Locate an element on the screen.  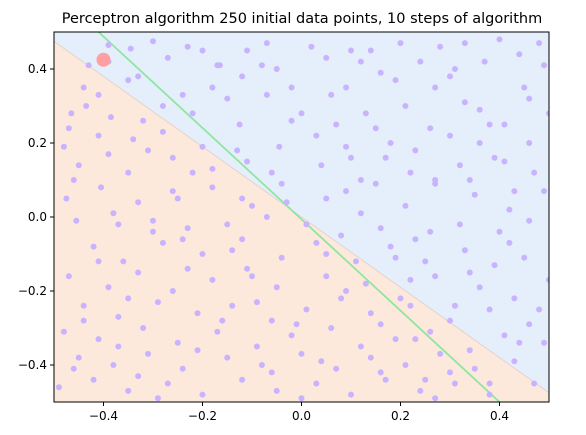
x-tick-label: 0.2 is located at coordinates (400, 416).